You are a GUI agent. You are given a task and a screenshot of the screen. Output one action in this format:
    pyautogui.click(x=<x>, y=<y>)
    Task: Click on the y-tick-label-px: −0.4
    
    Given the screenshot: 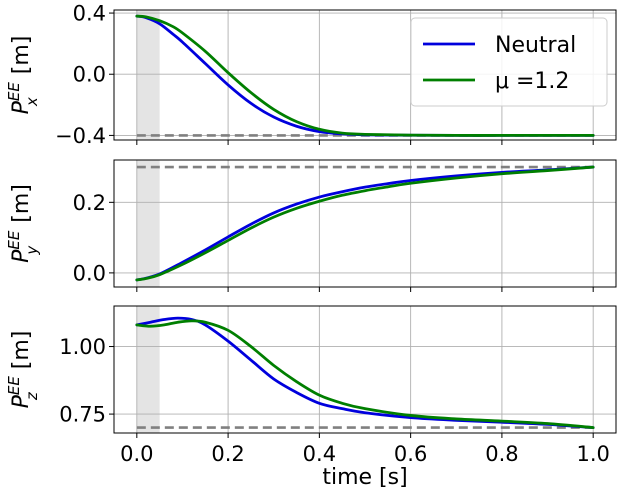 What is the action you would take?
    pyautogui.click(x=80, y=136)
    